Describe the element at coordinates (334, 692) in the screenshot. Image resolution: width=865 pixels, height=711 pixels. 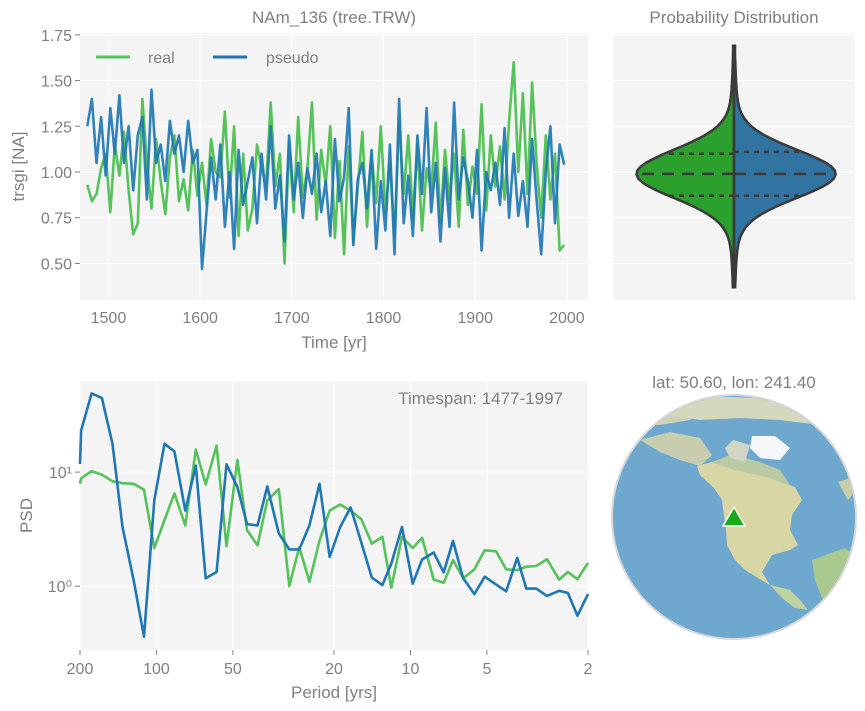
I see `x-axis-label: Period [yrs]` at that location.